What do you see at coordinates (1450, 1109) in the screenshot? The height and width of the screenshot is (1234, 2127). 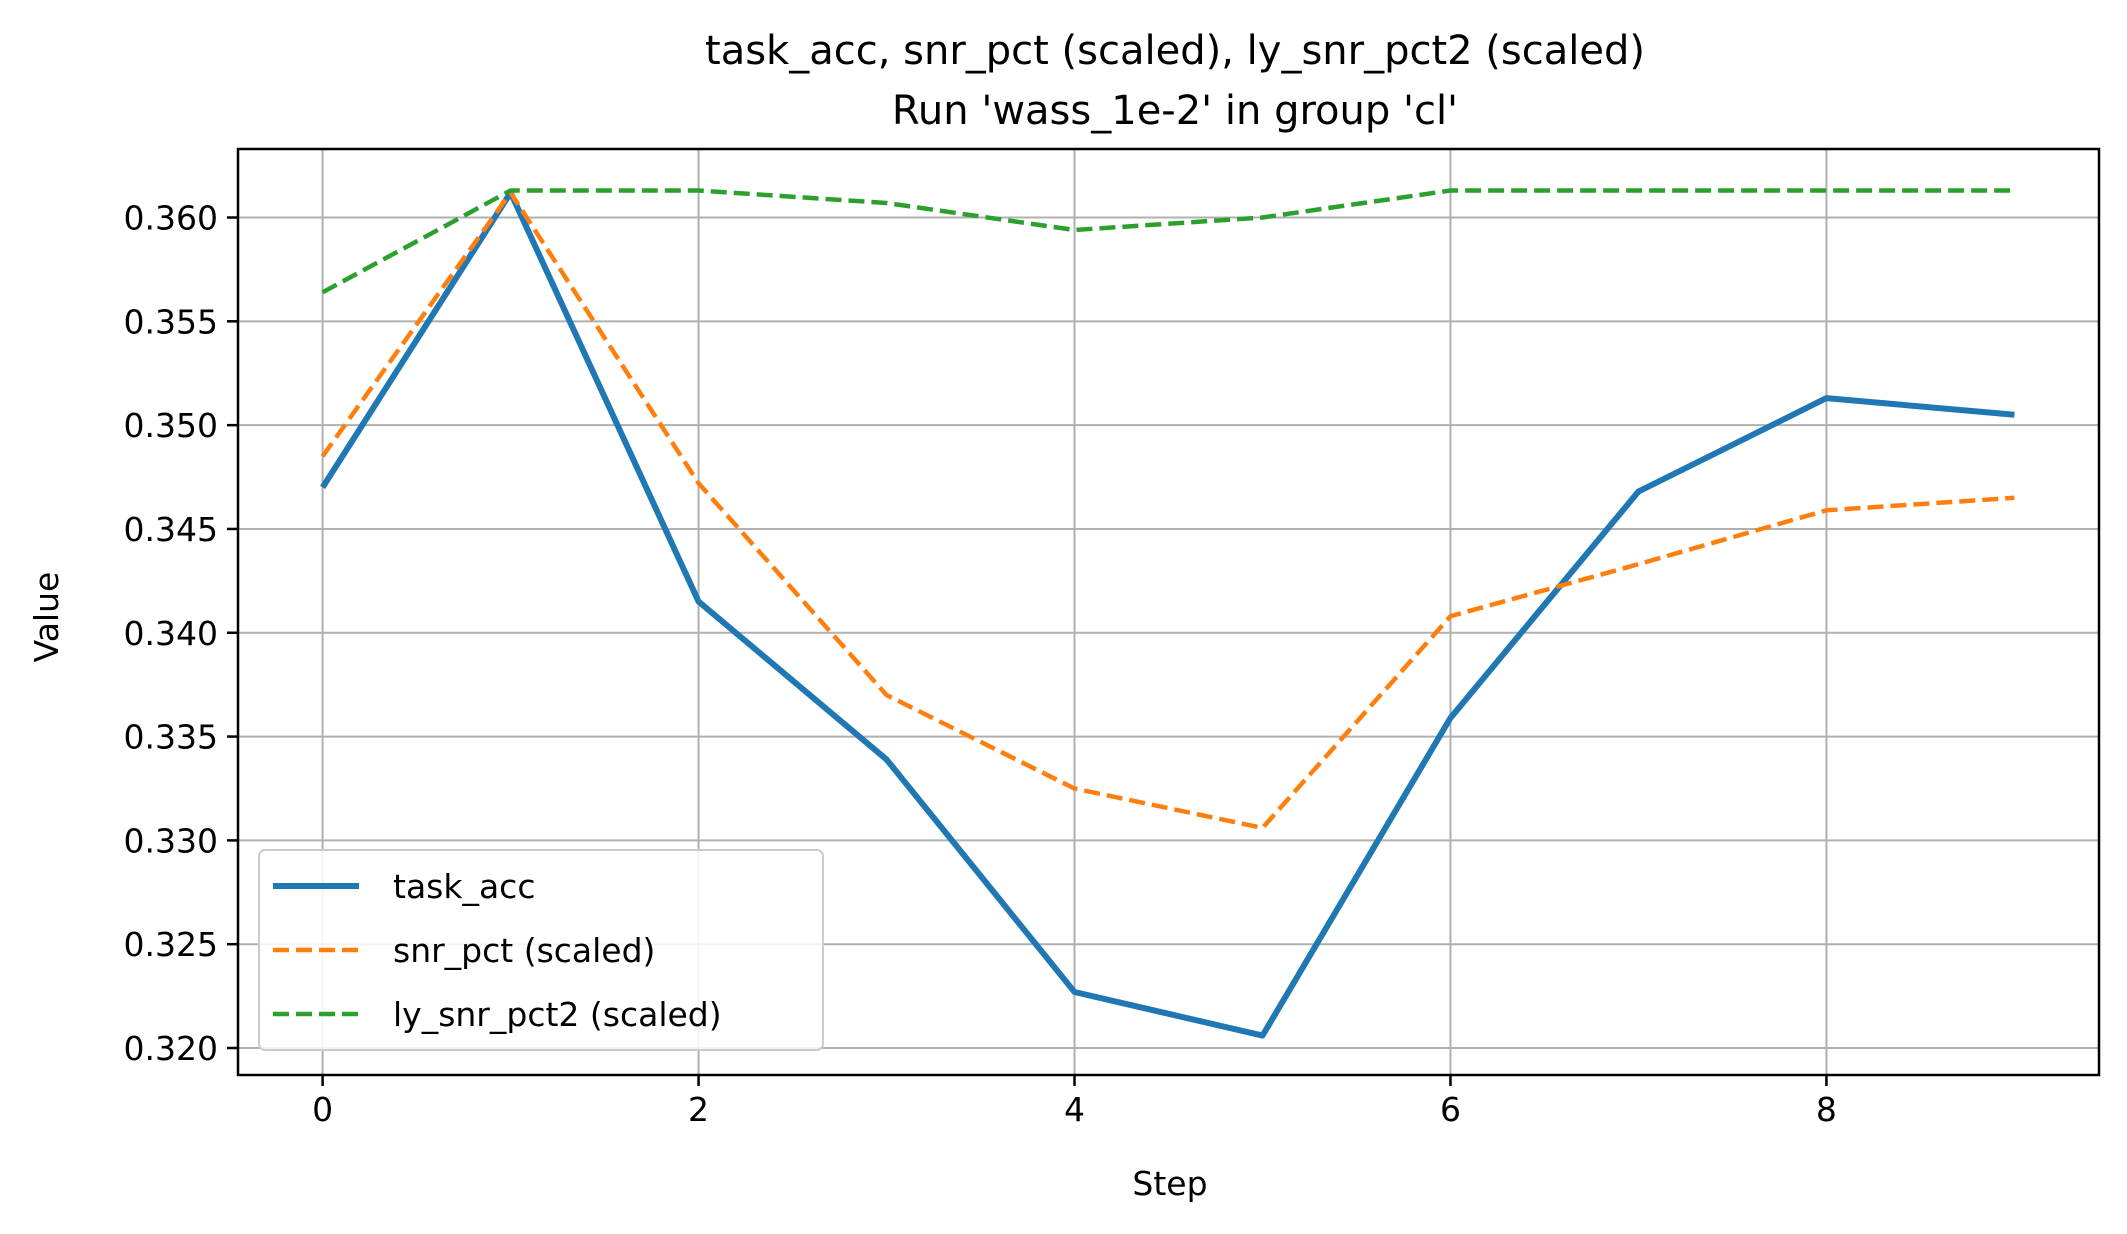 I see `x-tick-label: 6` at bounding box center [1450, 1109].